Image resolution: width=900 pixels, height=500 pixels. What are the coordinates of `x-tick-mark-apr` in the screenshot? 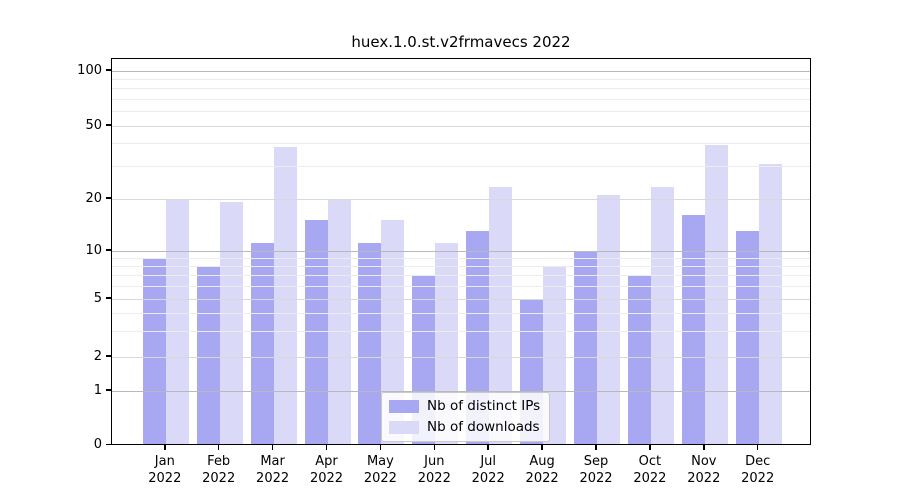 It's located at (326, 447).